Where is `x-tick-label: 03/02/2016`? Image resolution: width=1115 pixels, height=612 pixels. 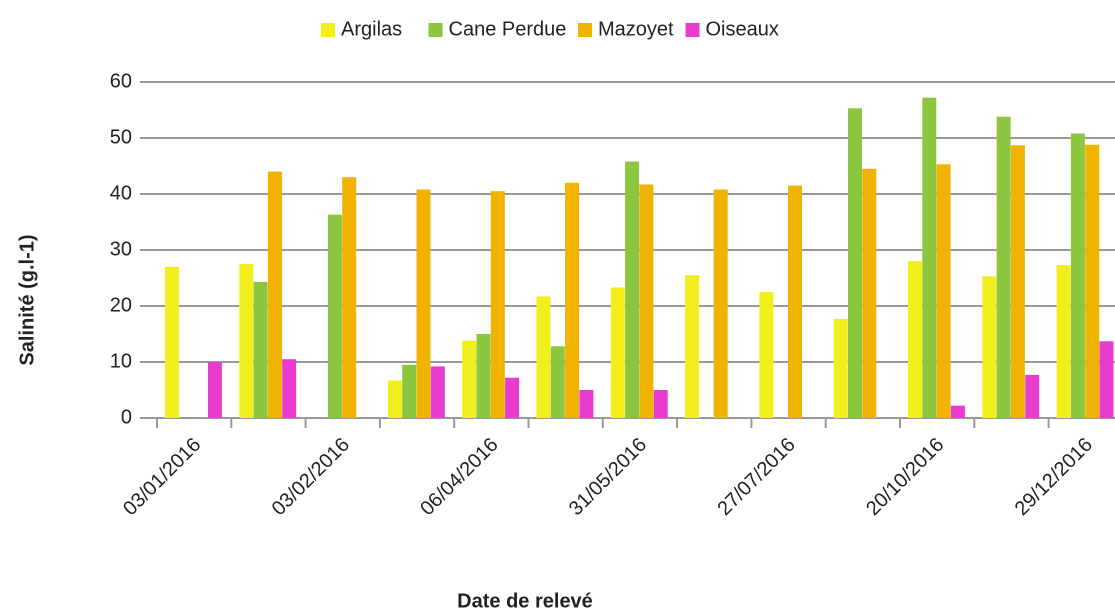
x-tick-label: 03/02/2016 is located at coordinates (311, 477).